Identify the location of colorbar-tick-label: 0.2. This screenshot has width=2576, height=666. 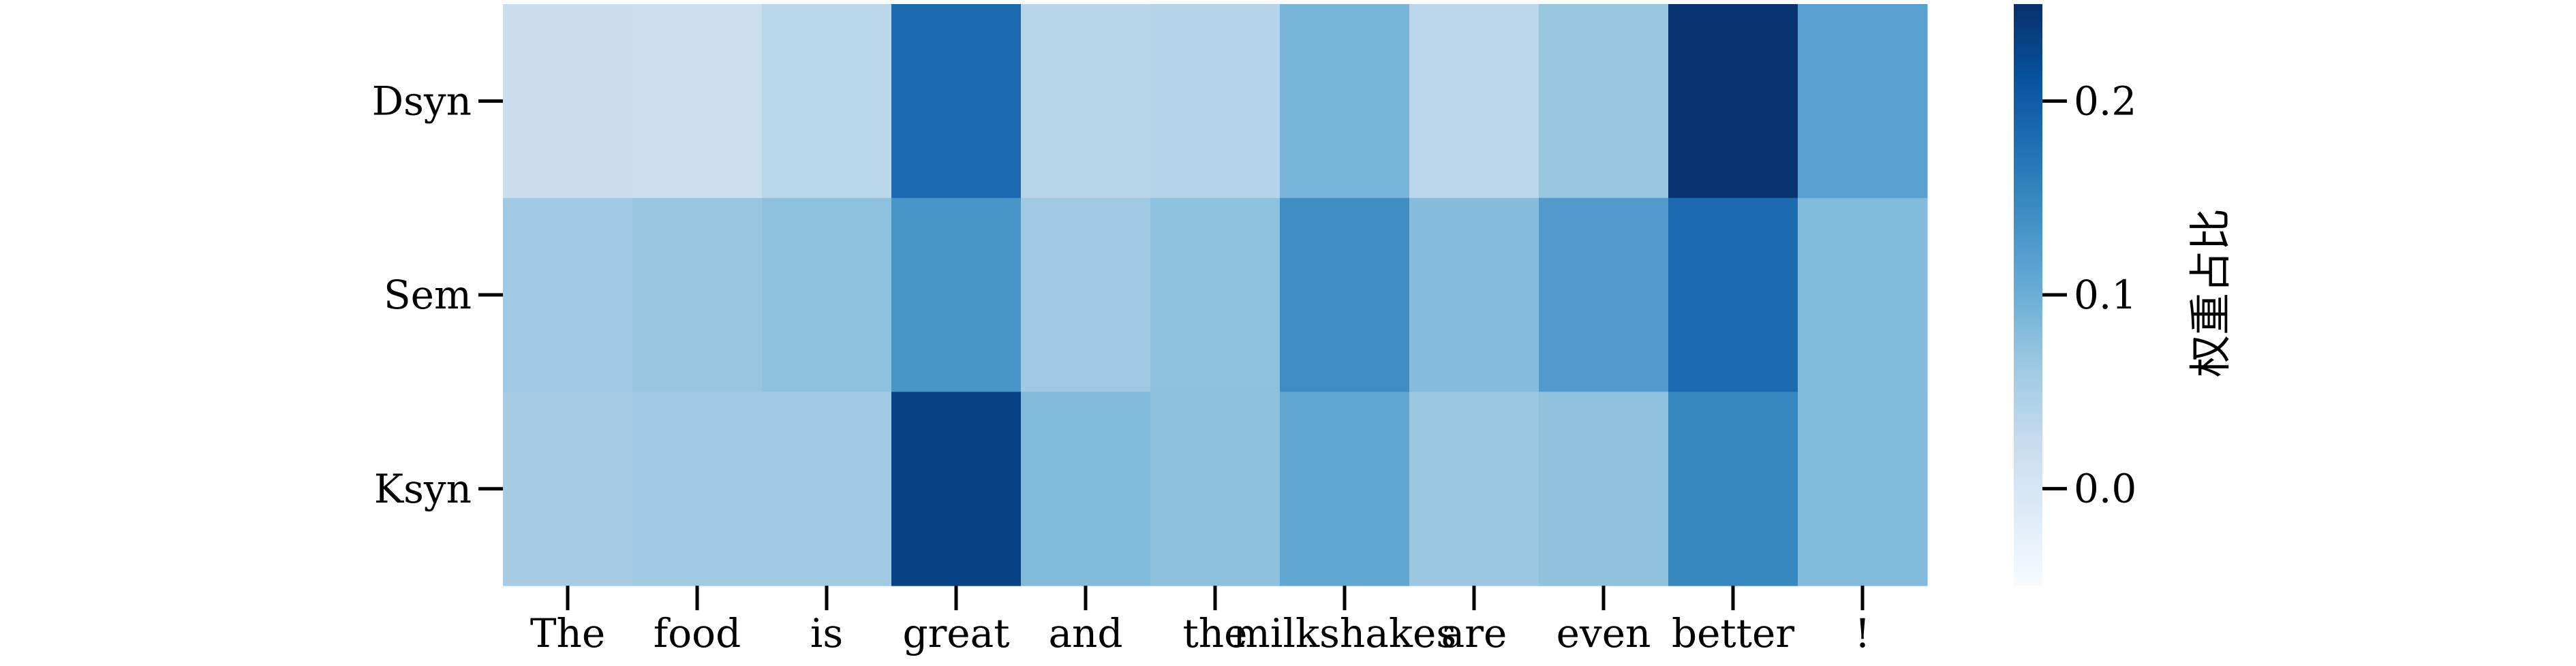
(2105, 101).